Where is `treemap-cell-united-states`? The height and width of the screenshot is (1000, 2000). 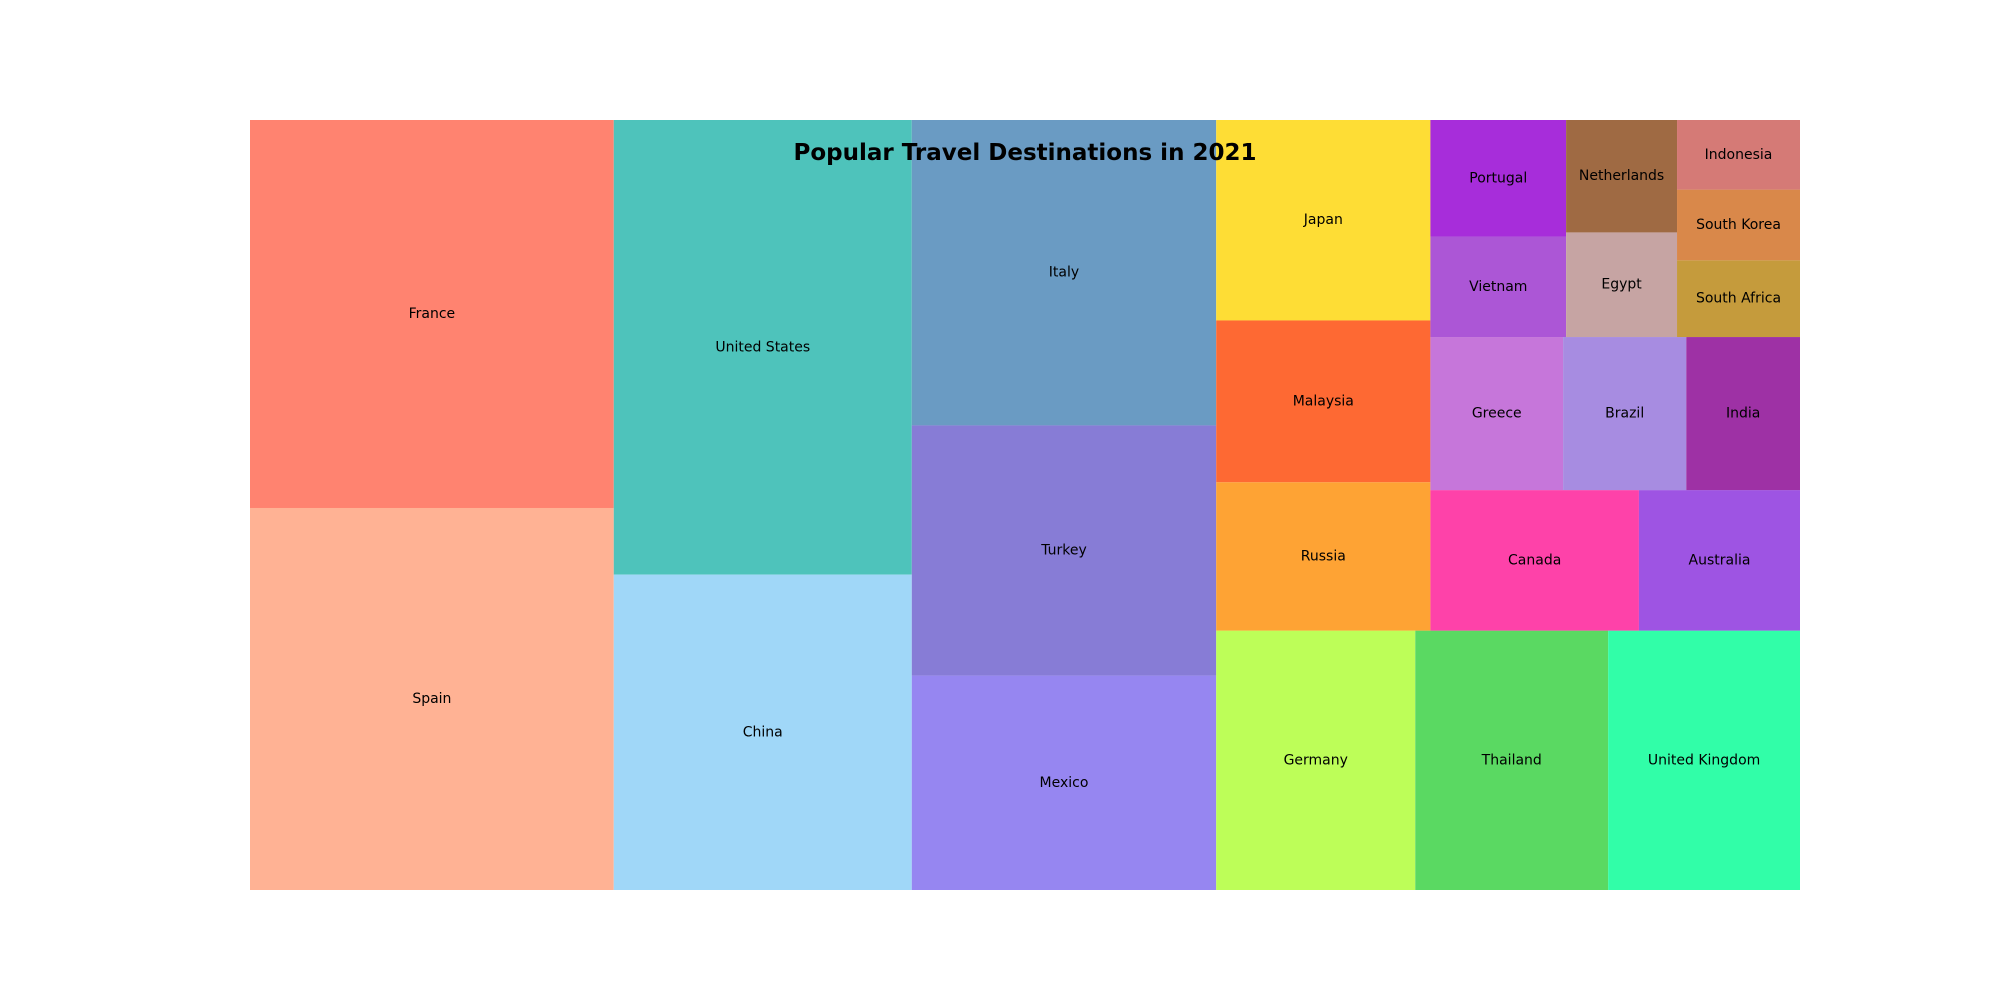
treemap-cell-united-states is located at coordinates (762, 347).